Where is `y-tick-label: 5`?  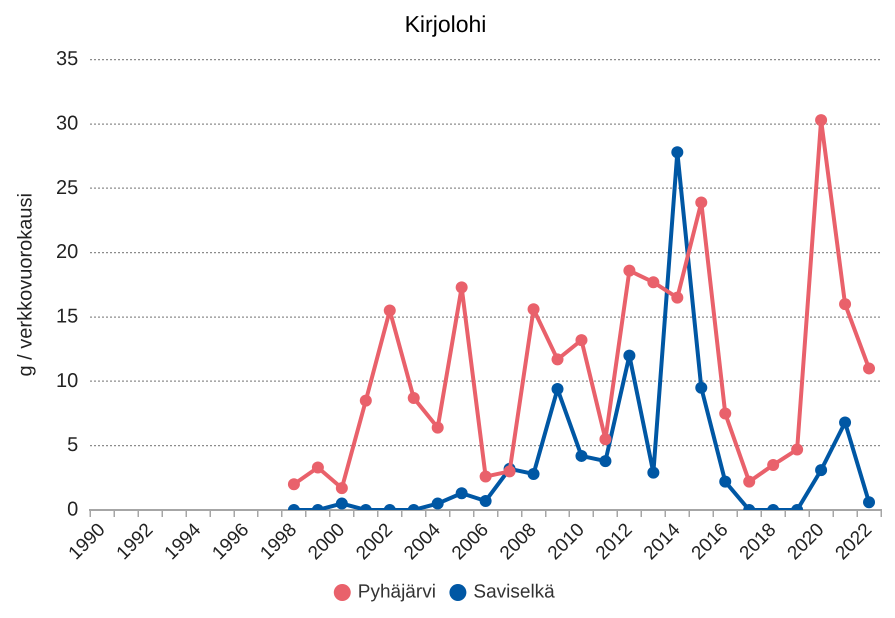 y-tick-label: 5 is located at coordinates (72, 445).